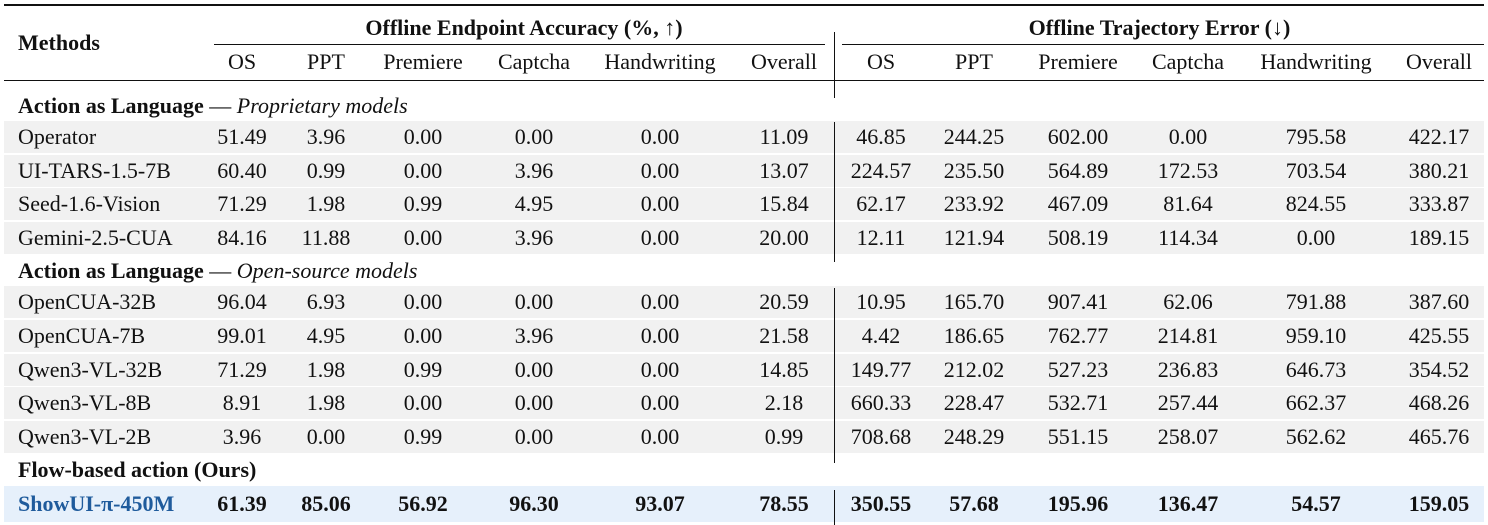 The image size is (1488, 525). I want to click on value-cell-handwriting-error: 0.00, so click(1316, 237).